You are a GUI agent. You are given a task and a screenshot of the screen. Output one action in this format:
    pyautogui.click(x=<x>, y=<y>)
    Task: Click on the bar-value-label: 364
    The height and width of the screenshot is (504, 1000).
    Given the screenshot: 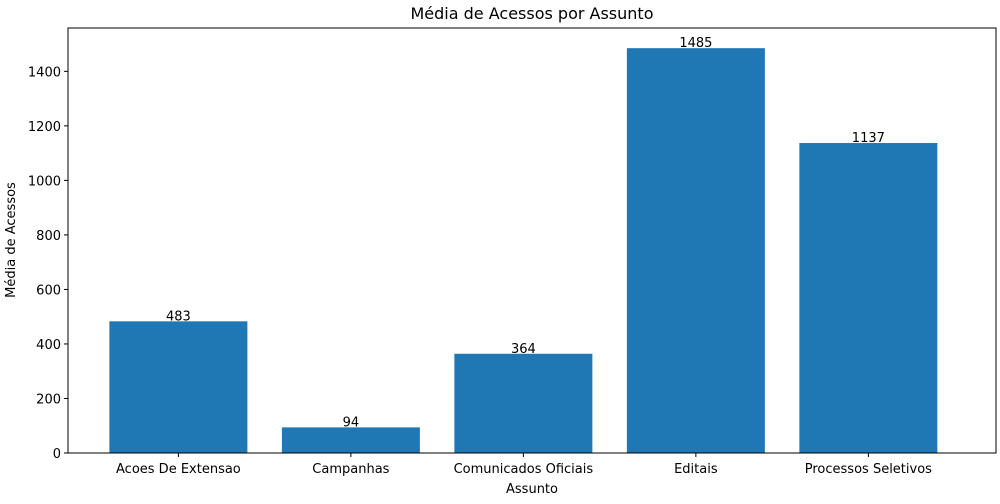 What is the action you would take?
    pyautogui.click(x=523, y=349)
    